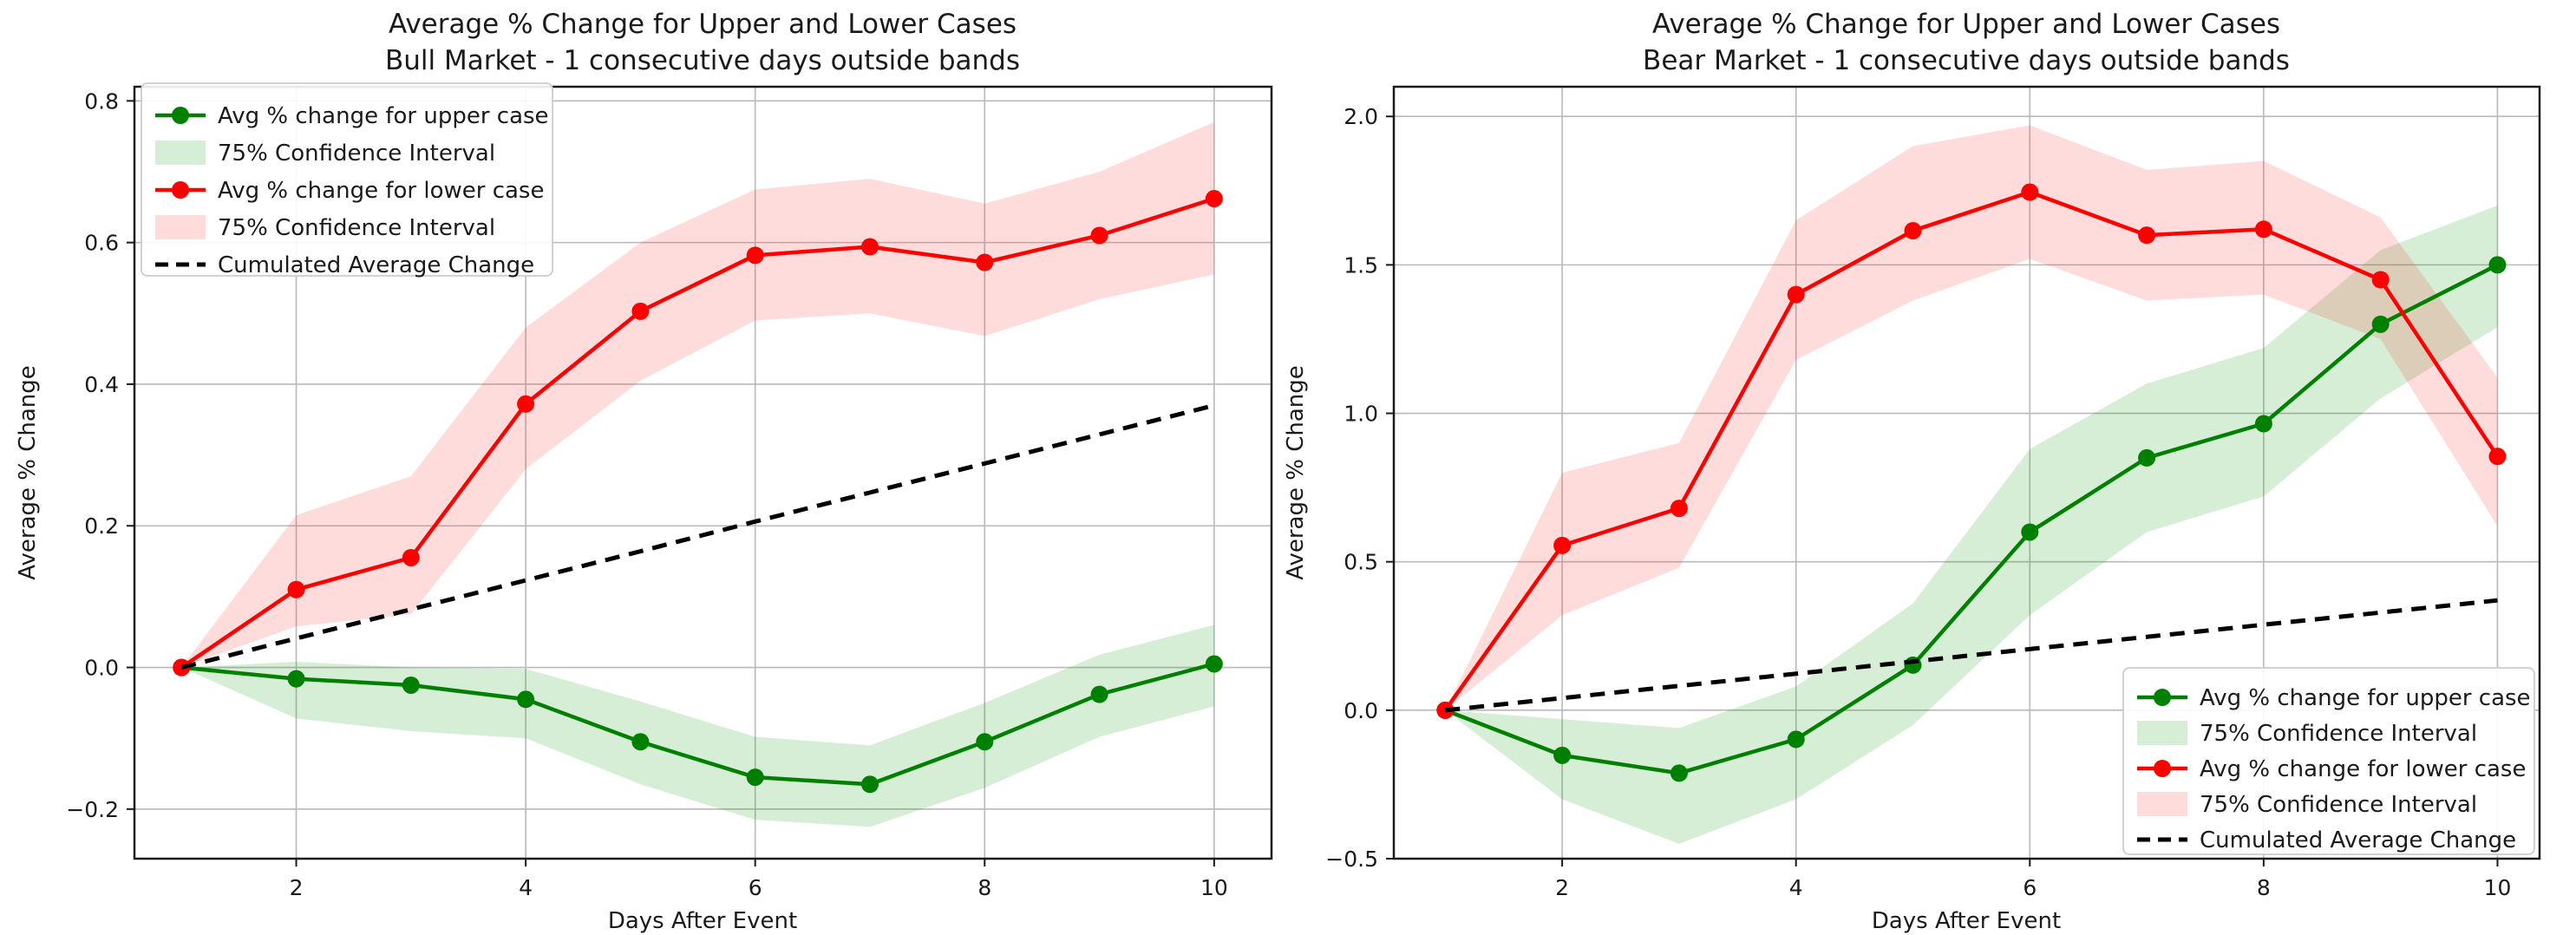 This screenshot has width=2576, height=935. Describe the element at coordinates (1361, 265) in the screenshot. I see `y-tick-label: 1.5` at that location.